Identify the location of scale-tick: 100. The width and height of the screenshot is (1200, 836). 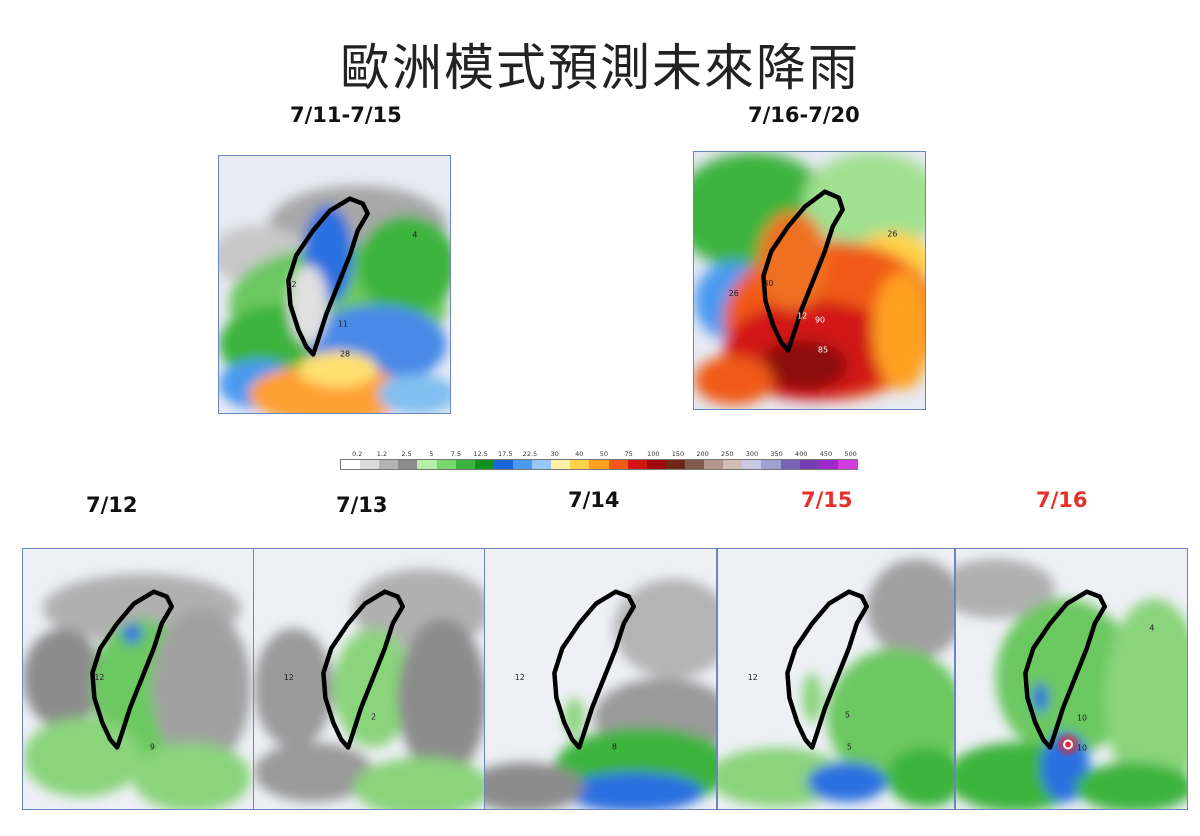
(653, 454).